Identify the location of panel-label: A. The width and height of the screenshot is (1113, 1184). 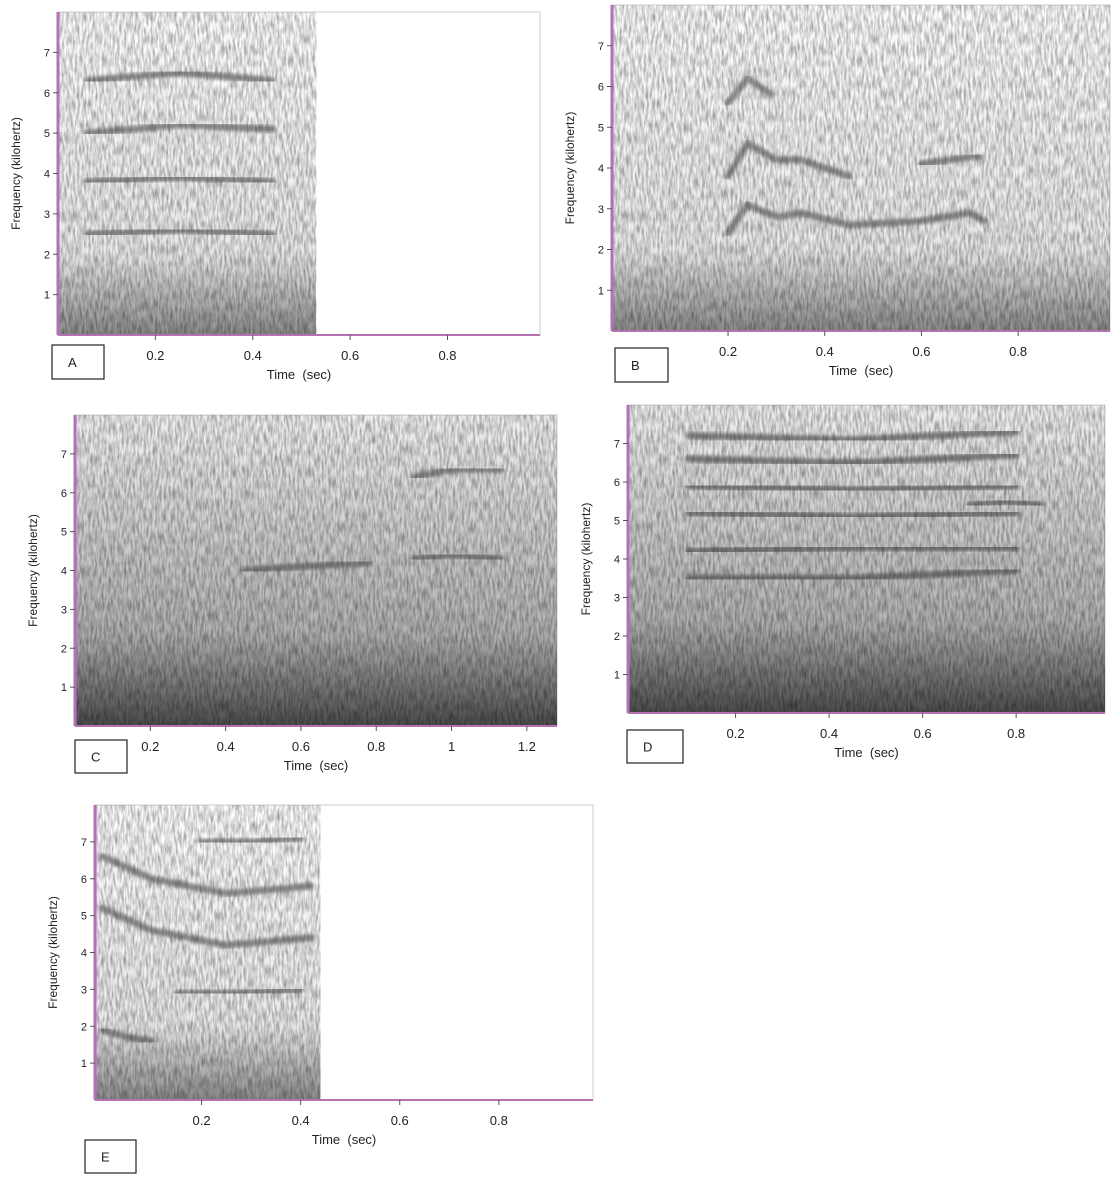
(72, 362).